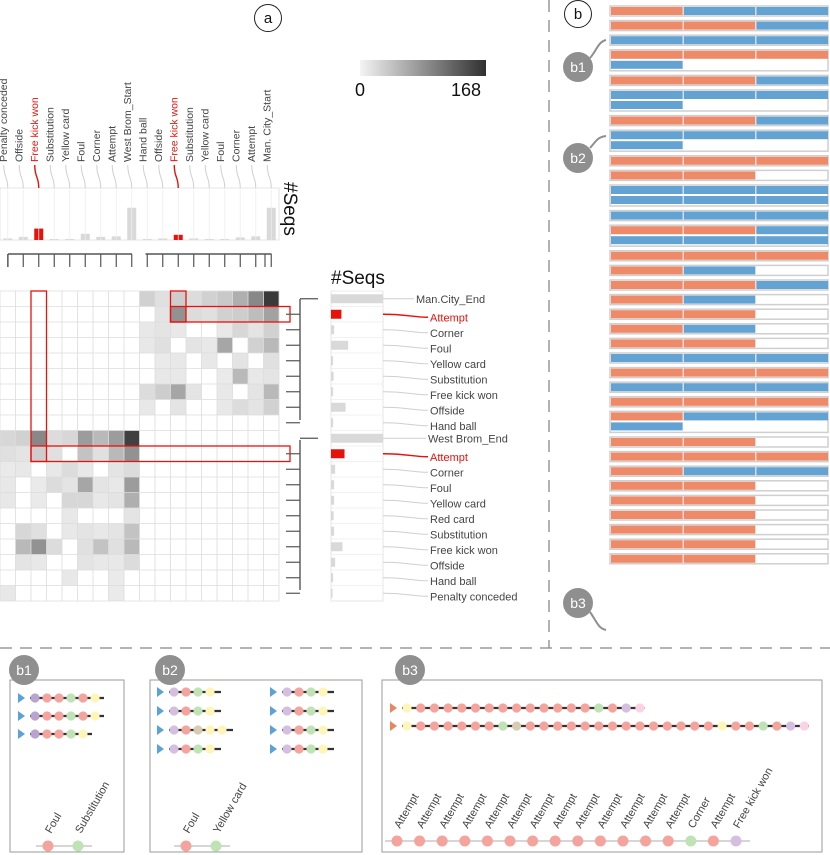 This screenshot has height=855, width=830. Describe the element at coordinates (578, 158) in the screenshot. I see `badge-b2-text: b2` at that location.